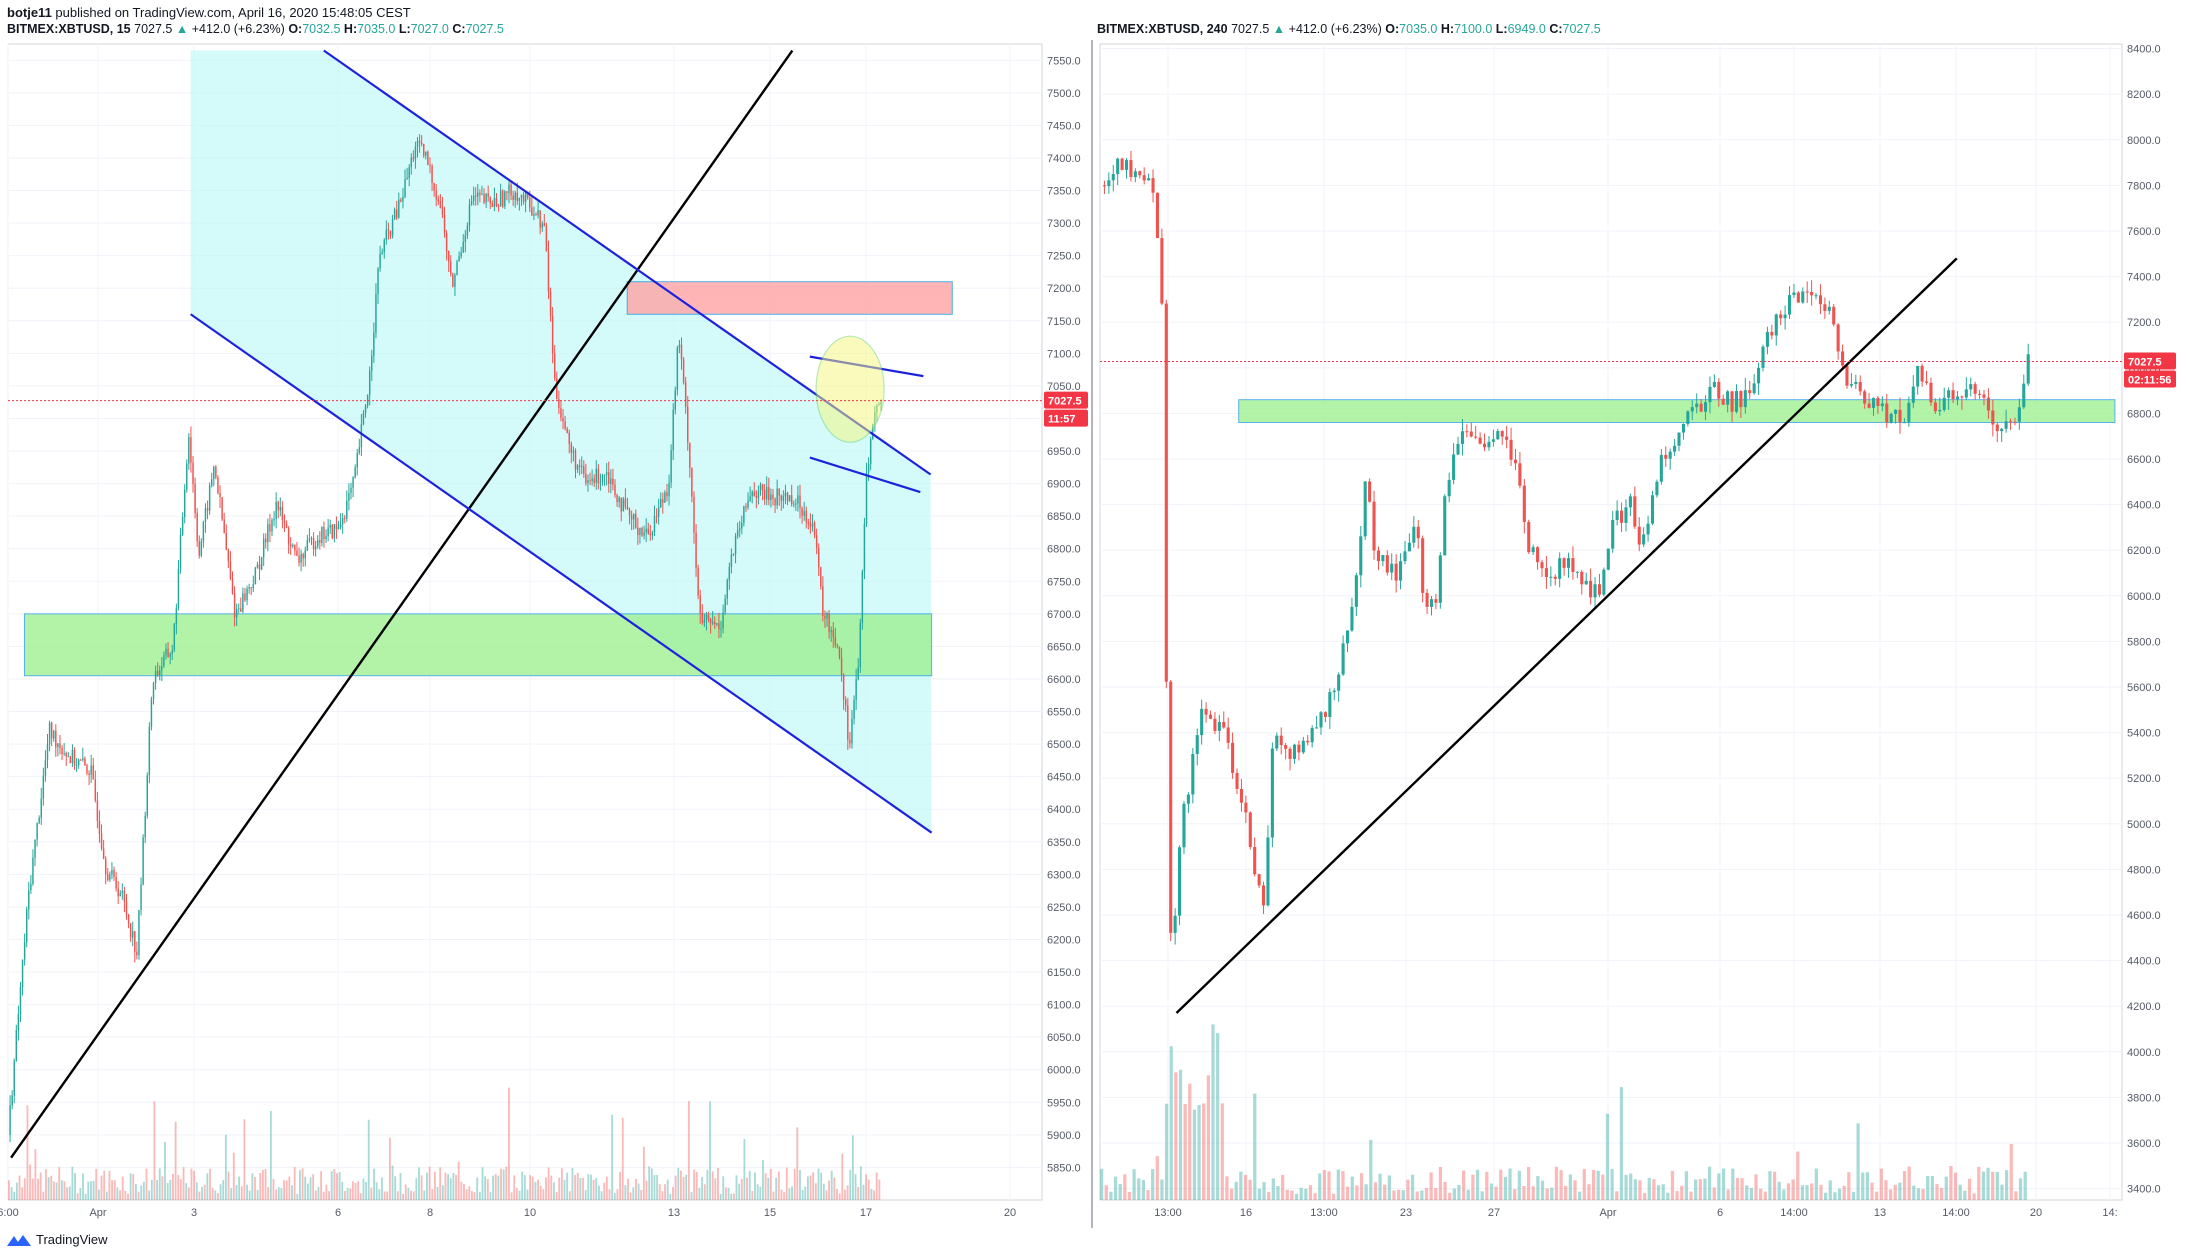 The height and width of the screenshot is (1260, 2186). Describe the element at coordinates (376, 29) in the screenshot. I see `left-high: 7035.0` at that location.